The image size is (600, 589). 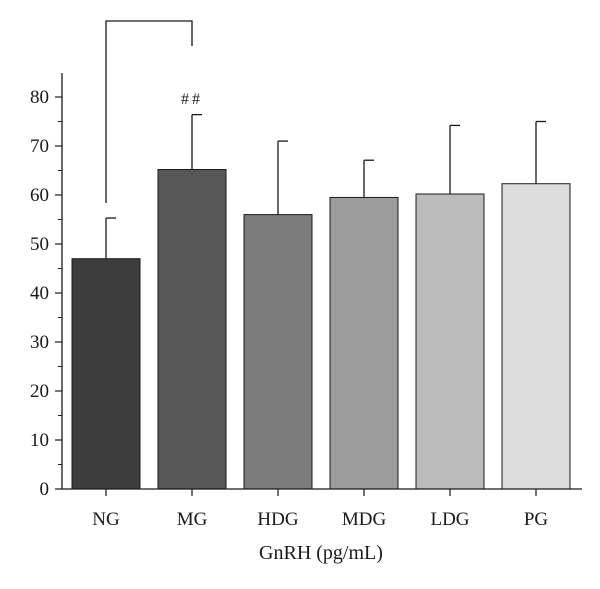 What do you see at coordinates (39, 391) in the screenshot?
I see `y-tick-label-20: 20` at bounding box center [39, 391].